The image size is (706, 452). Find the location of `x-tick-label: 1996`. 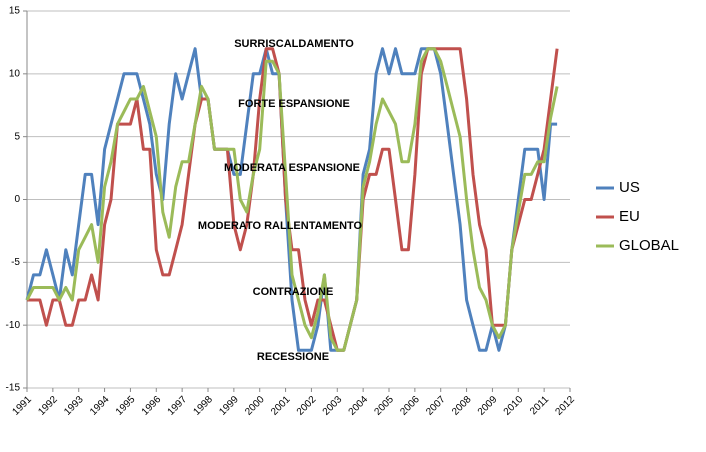

x-tick-label: 1996 is located at coordinates (152, 406).